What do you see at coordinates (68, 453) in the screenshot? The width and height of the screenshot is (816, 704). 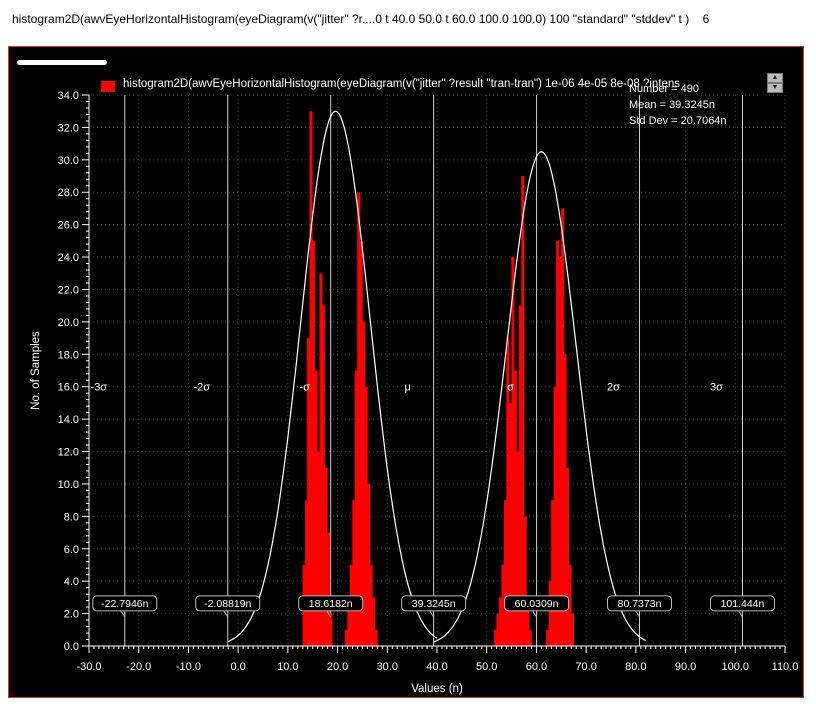 I see `y-tick-label: 12.0` at bounding box center [68, 453].